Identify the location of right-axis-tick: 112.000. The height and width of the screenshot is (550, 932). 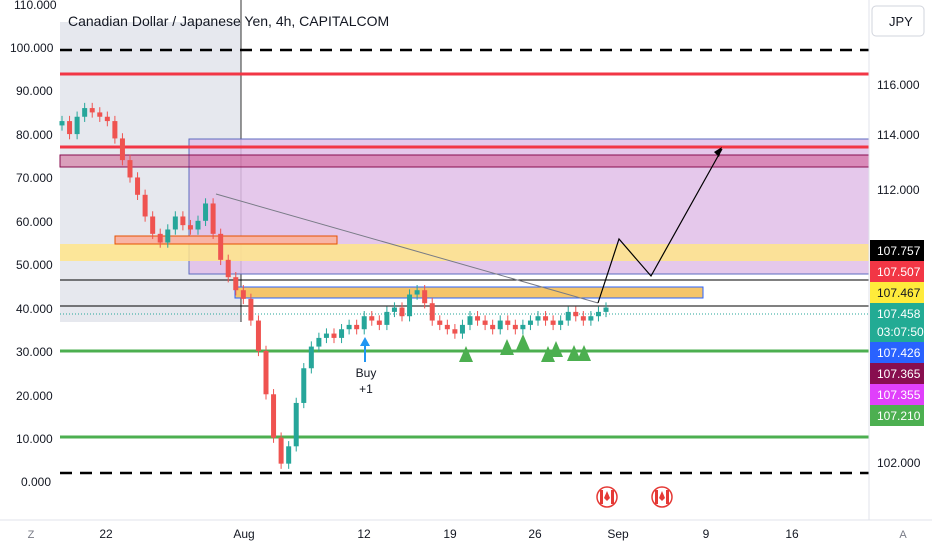
(898, 190).